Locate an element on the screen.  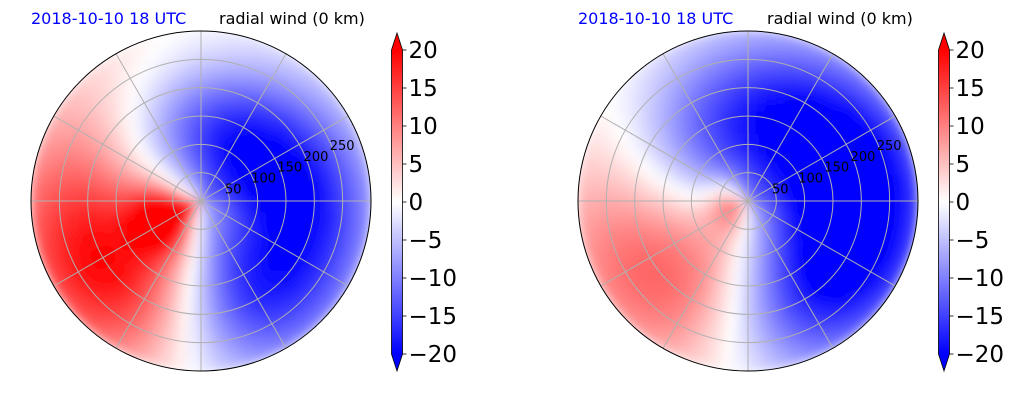
colorbar-tick-label: −5 is located at coordinates (426, 241).